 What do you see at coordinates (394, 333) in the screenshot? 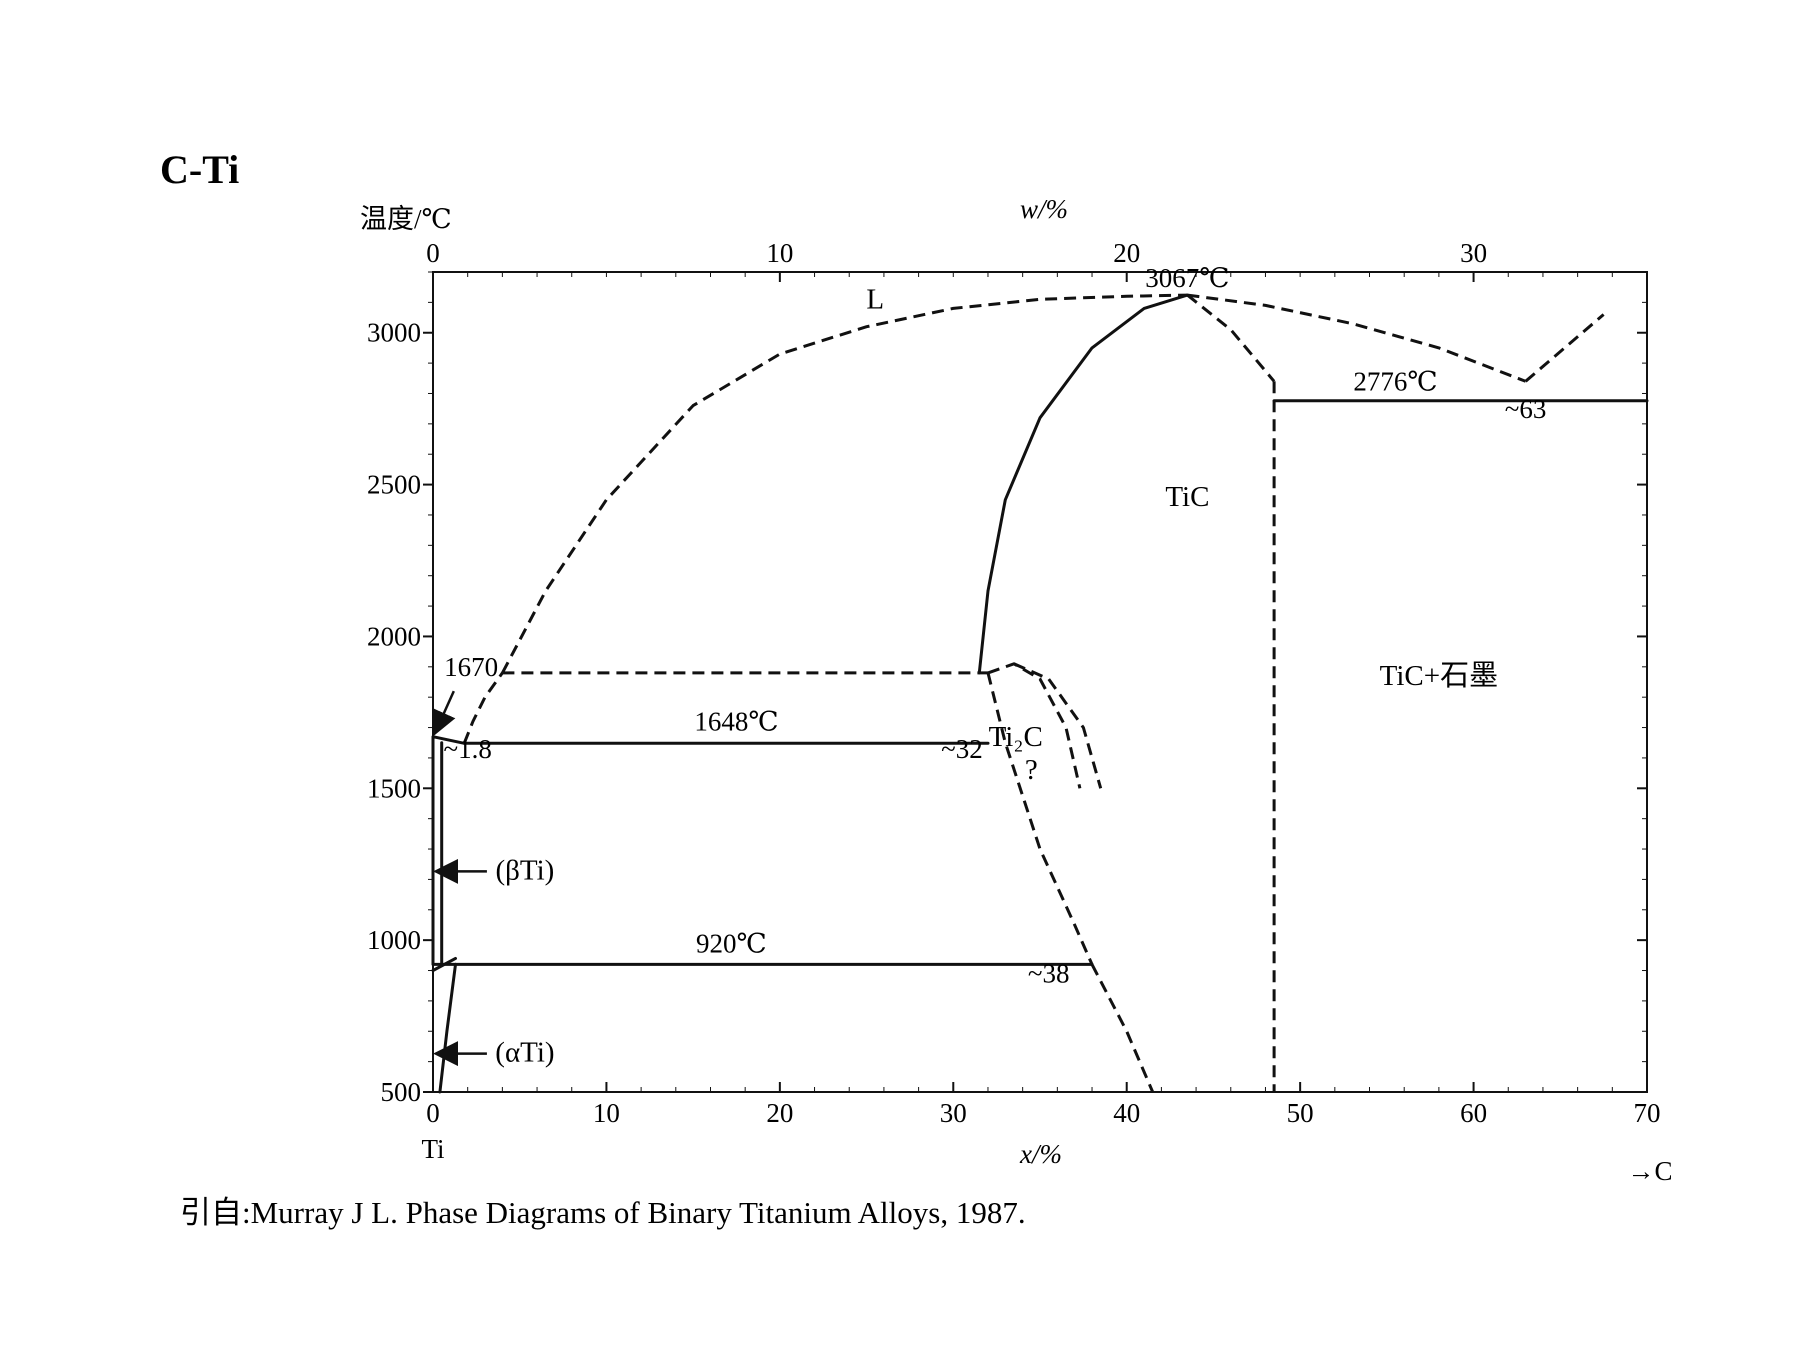
I see `y-tick-label: 3000` at bounding box center [394, 333].